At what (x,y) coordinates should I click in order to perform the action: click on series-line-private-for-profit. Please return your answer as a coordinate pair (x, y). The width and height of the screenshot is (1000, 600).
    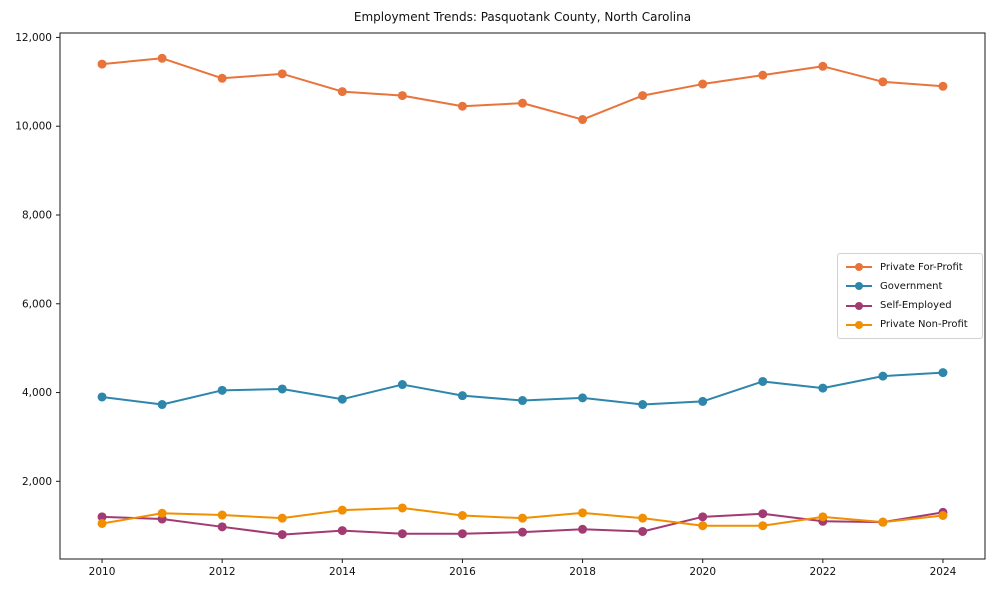
    Looking at the image, I should click on (522, 89).